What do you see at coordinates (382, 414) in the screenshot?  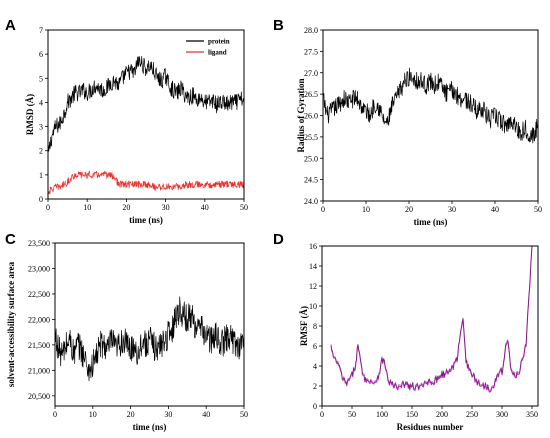 I see `x-tick-label: 100` at bounding box center [382, 414].